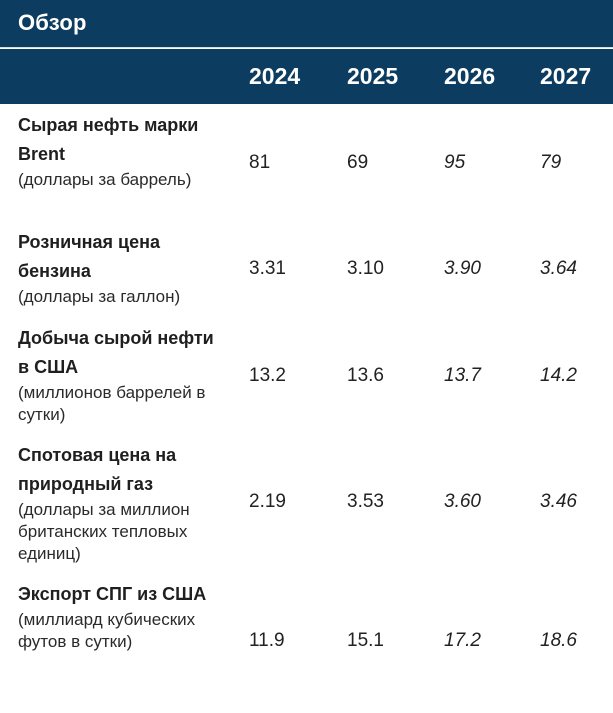  What do you see at coordinates (462, 501) in the screenshot?
I see `cell-2026: 3.60` at bounding box center [462, 501].